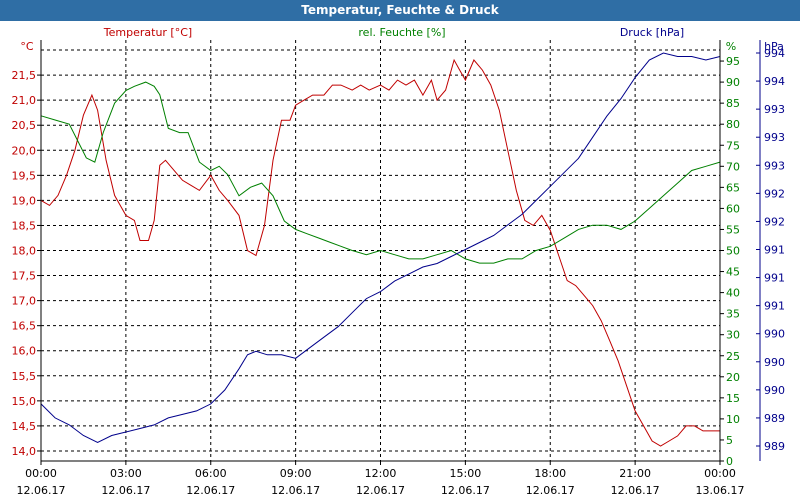 Image resolution: width=800 pixels, height=500 pixels. What do you see at coordinates (147, 32) in the screenshot?
I see `legend-temperature: Temperatur [°C]` at bounding box center [147, 32].